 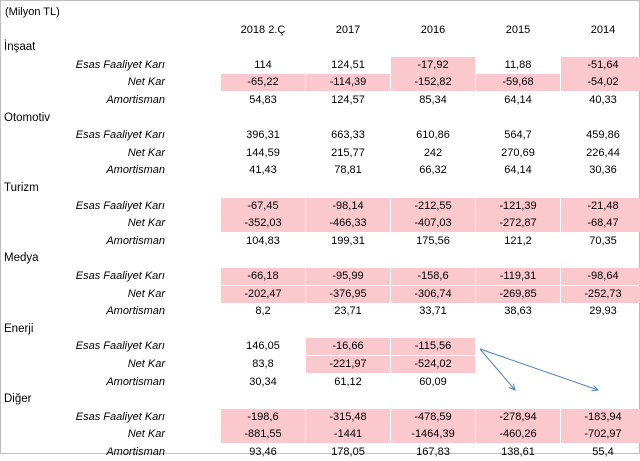 What do you see at coordinates (263, 435) in the screenshot?
I see `table-cell: -881,55` at bounding box center [263, 435].